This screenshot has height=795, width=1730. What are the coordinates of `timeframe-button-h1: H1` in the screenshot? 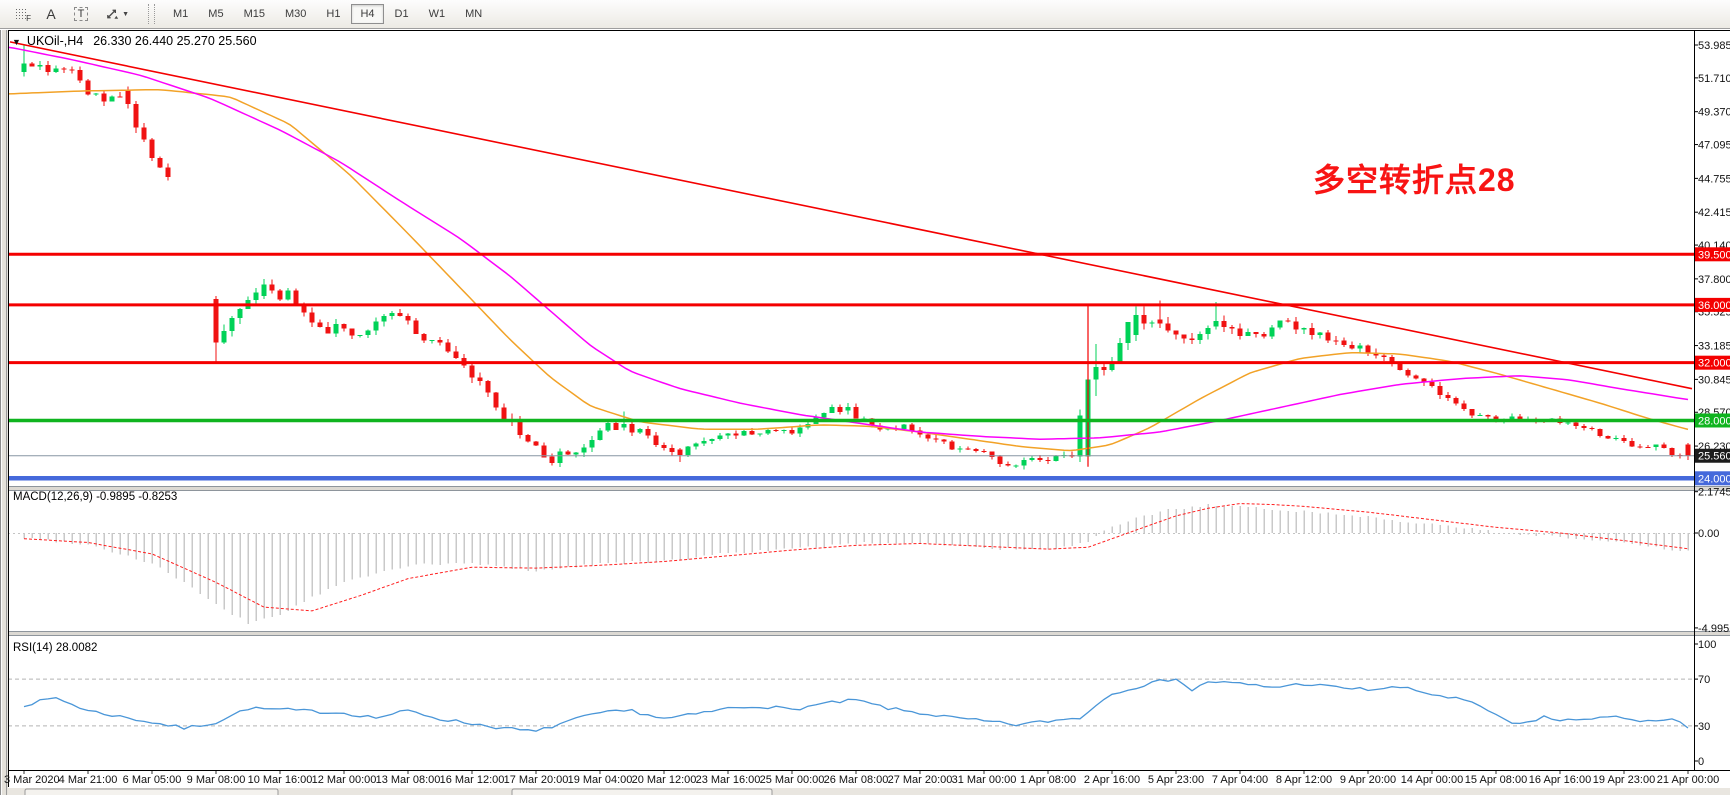 It's located at (333, 14).